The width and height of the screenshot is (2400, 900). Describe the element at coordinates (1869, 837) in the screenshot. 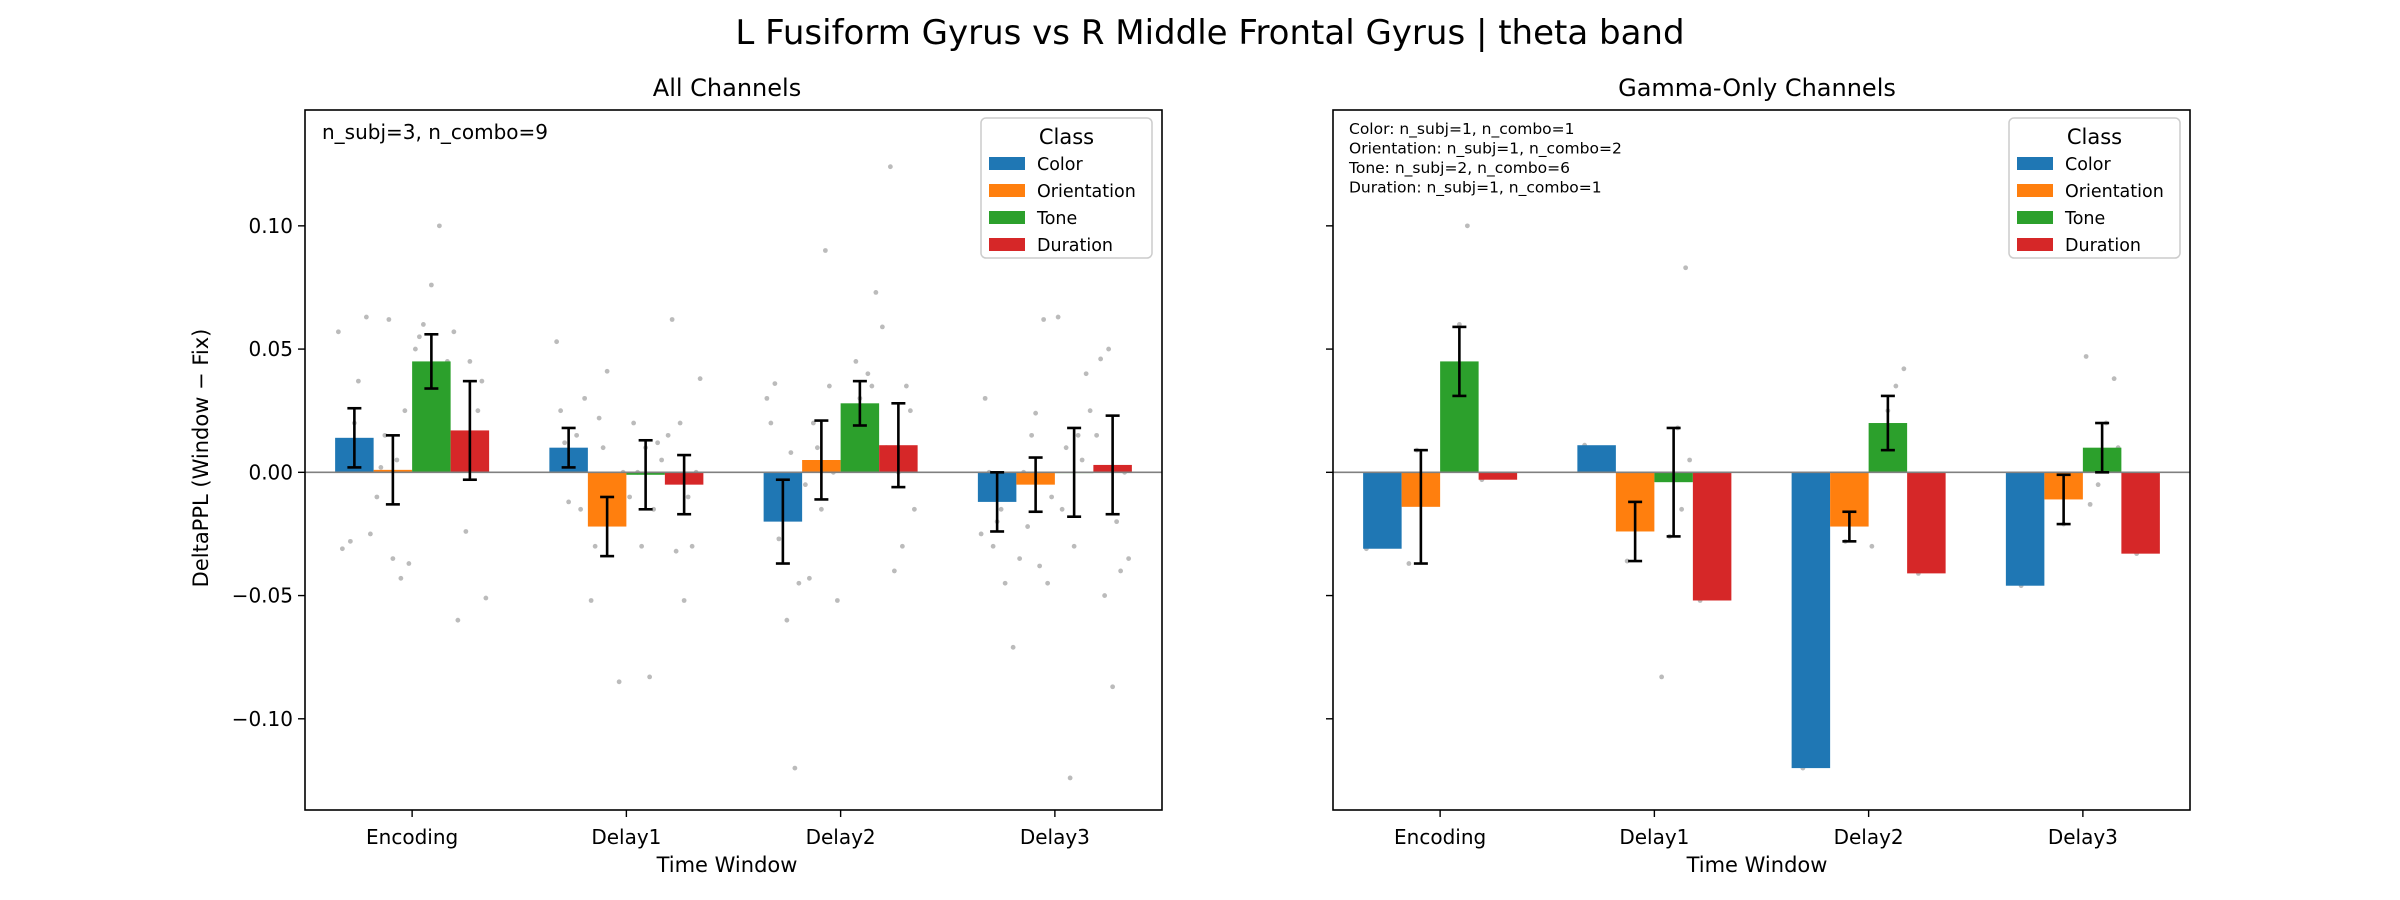

I see `x-tick-label: Delay2` at that location.